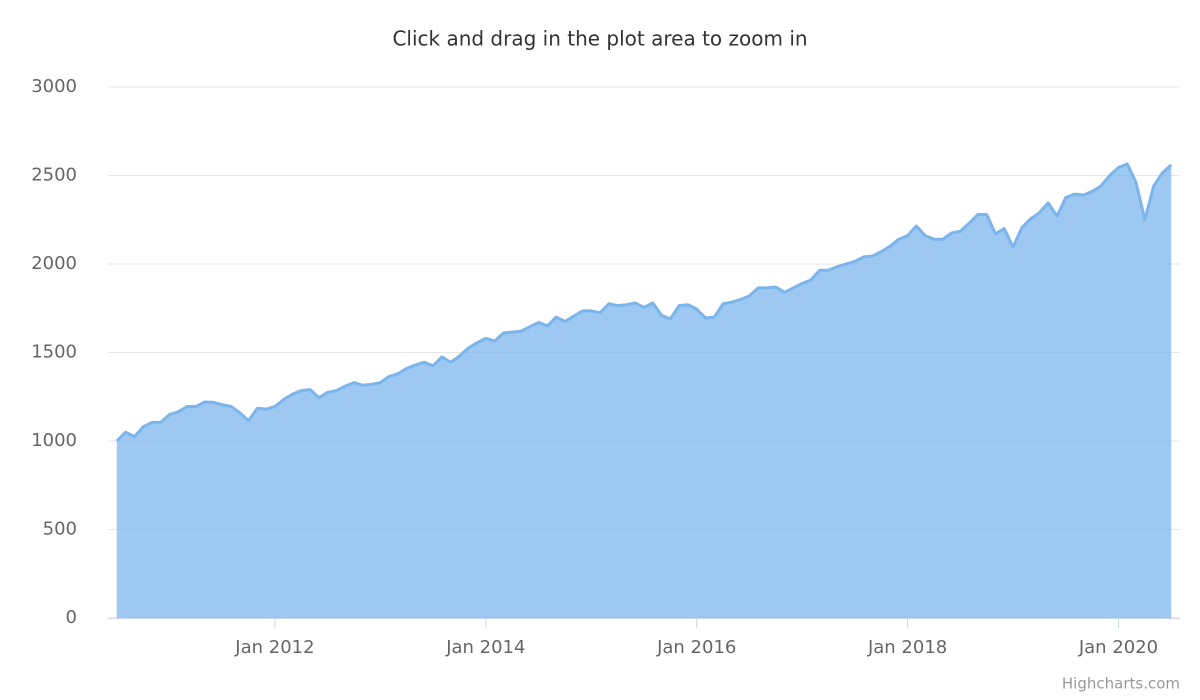  What do you see at coordinates (1118, 647) in the screenshot?
I see `x-tick-label: Jan 2020` at bounding box center [1118, 647].